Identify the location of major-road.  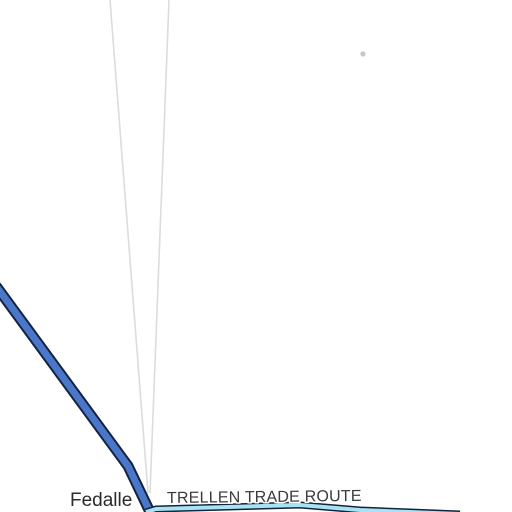
(77, 397).